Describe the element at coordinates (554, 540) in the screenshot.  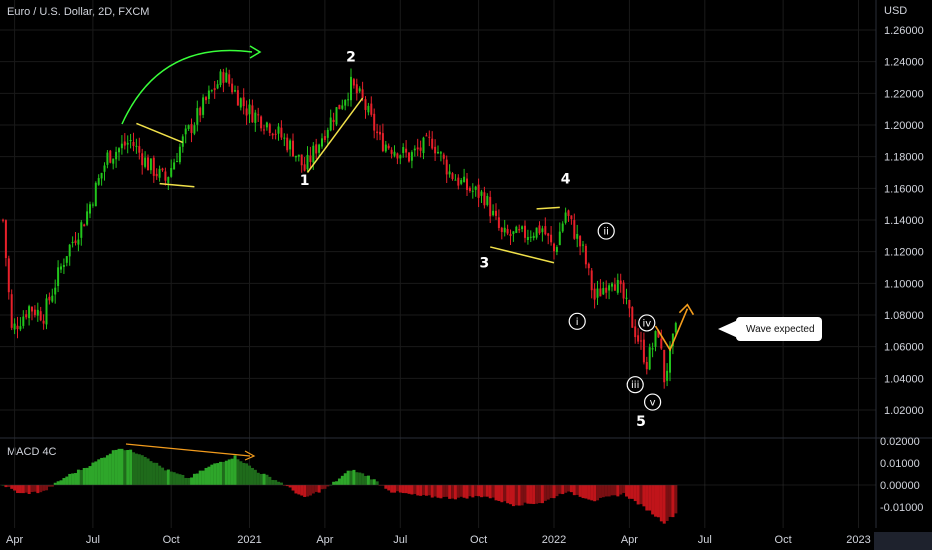
I see `time-tick-label: 2022` at that location.